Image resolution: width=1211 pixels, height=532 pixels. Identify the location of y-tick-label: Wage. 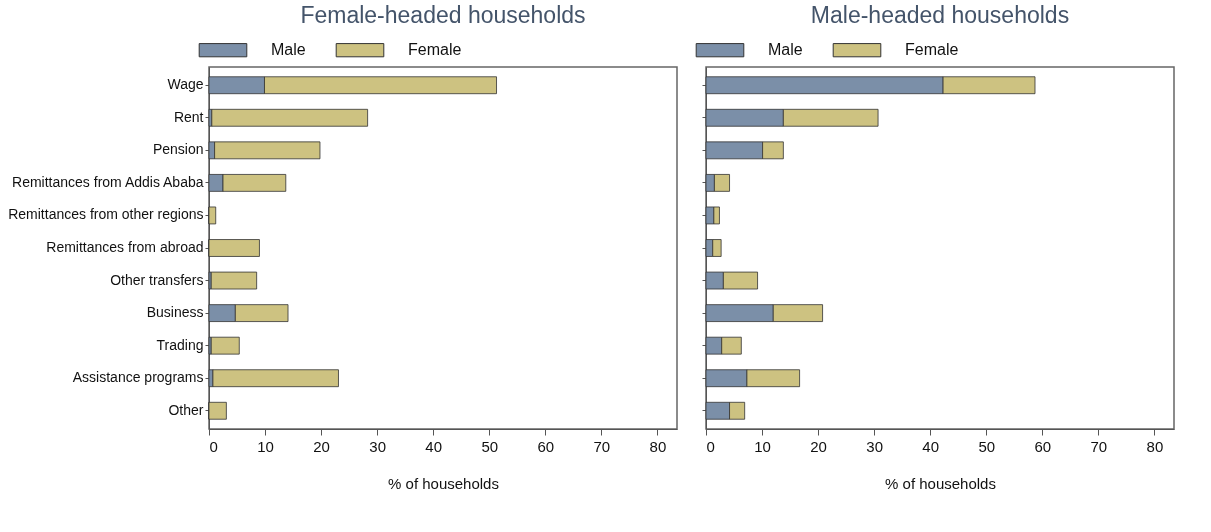
(185, 84).